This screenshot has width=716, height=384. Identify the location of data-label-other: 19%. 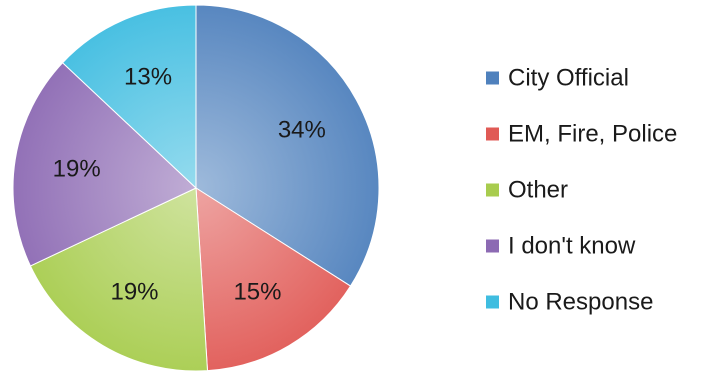
(134, 291).